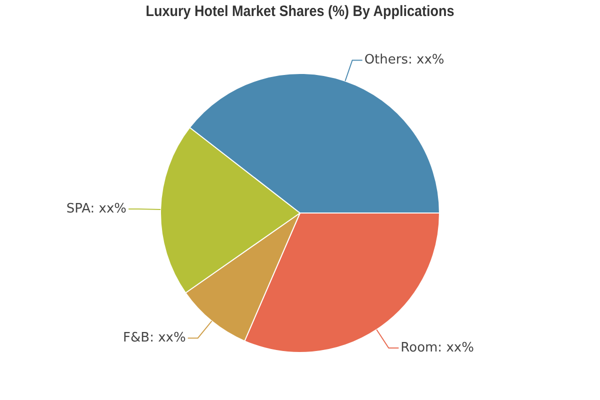 The image size is (600, 400). Describe the element at coordinates (437, 348) in the screenshot. I see `slice-label: Room: xx%` at that location.